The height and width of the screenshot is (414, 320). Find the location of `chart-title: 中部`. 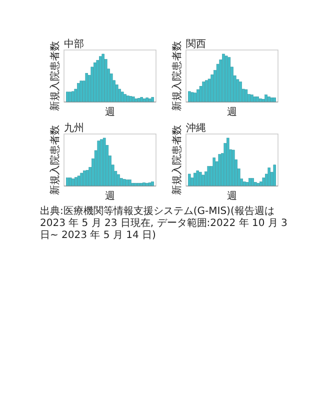

chart-title: 中部 is located at coordinates (74, 44).